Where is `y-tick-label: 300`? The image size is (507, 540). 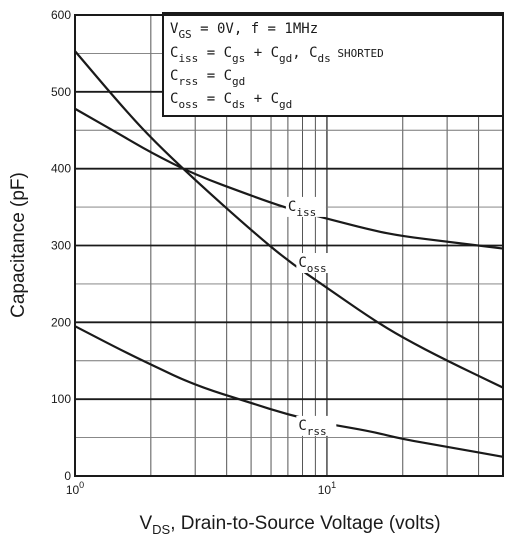 y-tick-label: 300 is located at coordinates (61, 246).